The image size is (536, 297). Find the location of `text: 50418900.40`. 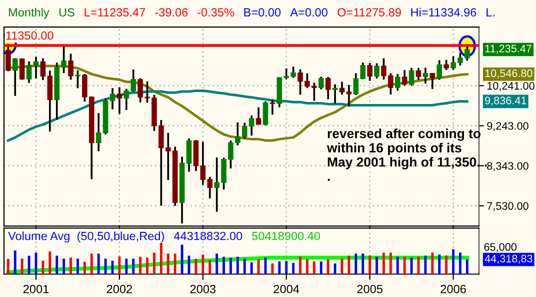

text: 50418900.40 is located at coordinates (286, 236).